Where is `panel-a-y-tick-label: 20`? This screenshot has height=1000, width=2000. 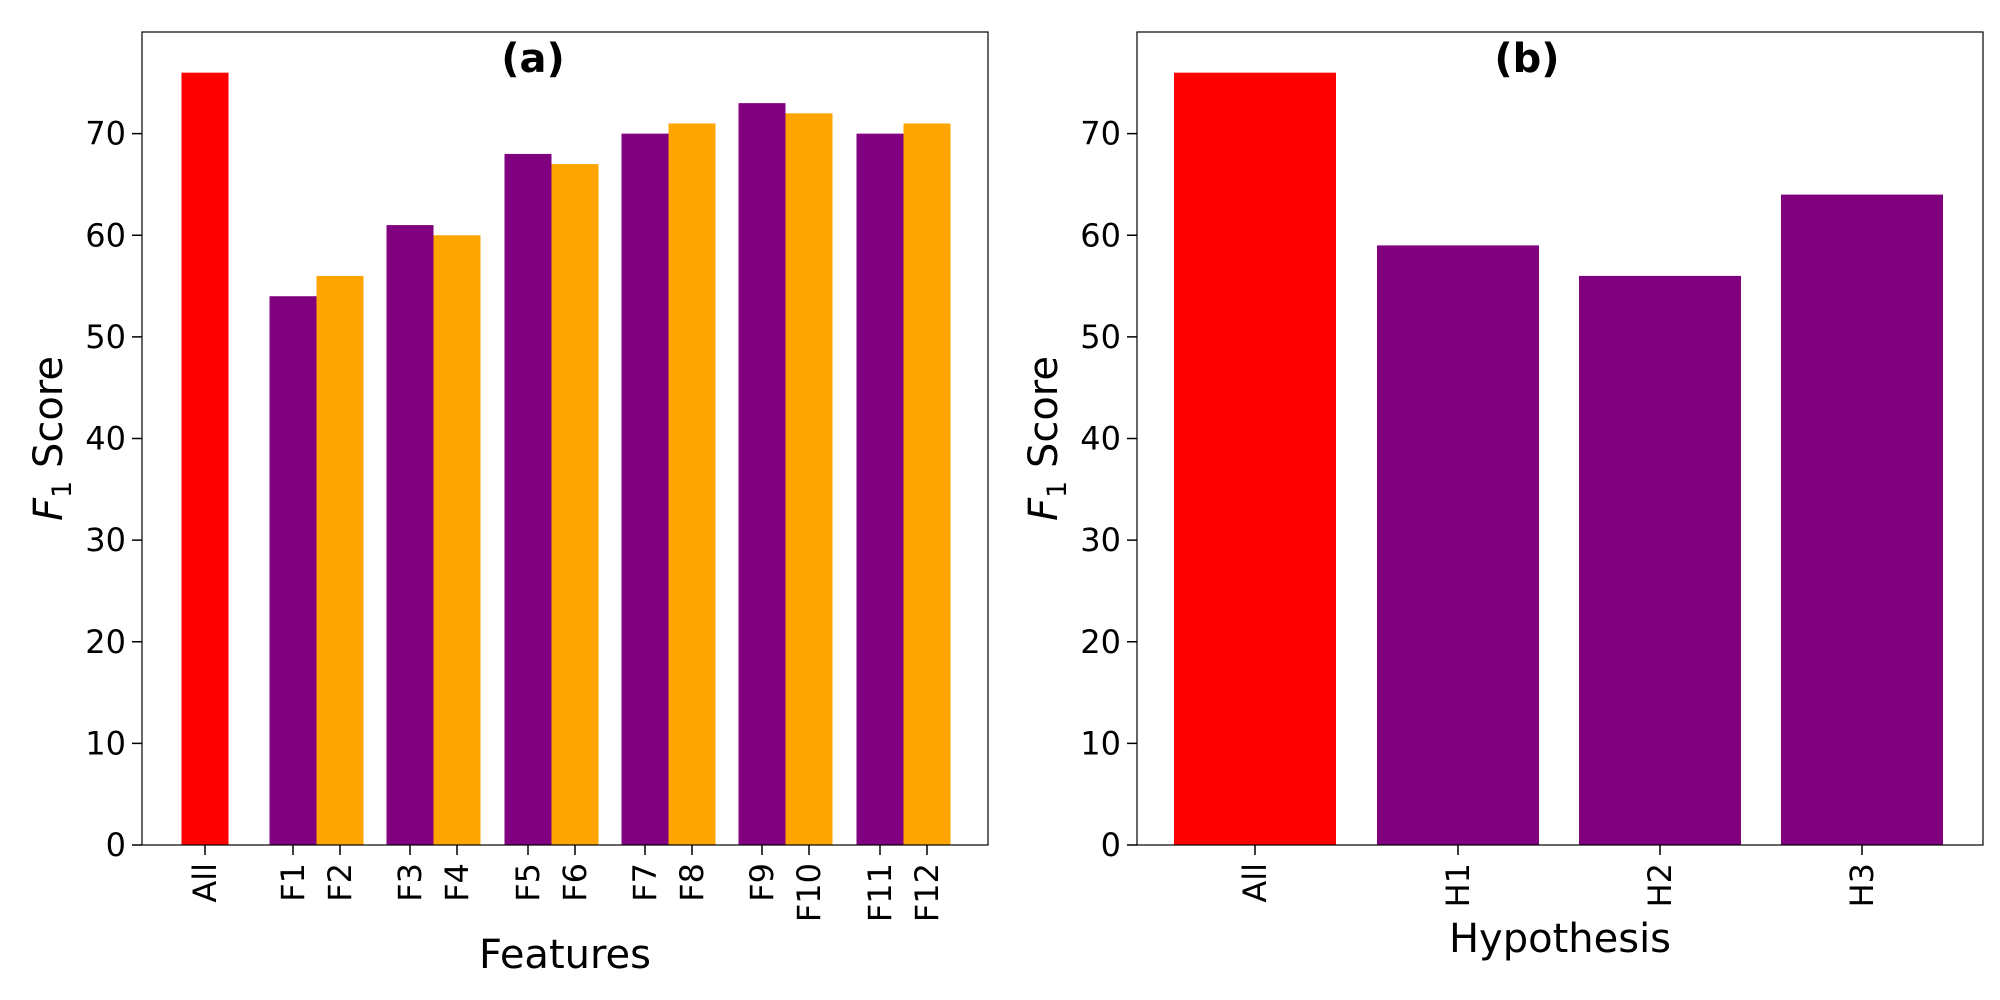
panel-a-y-tick-label: 20 is located at coordinates (105, 642).